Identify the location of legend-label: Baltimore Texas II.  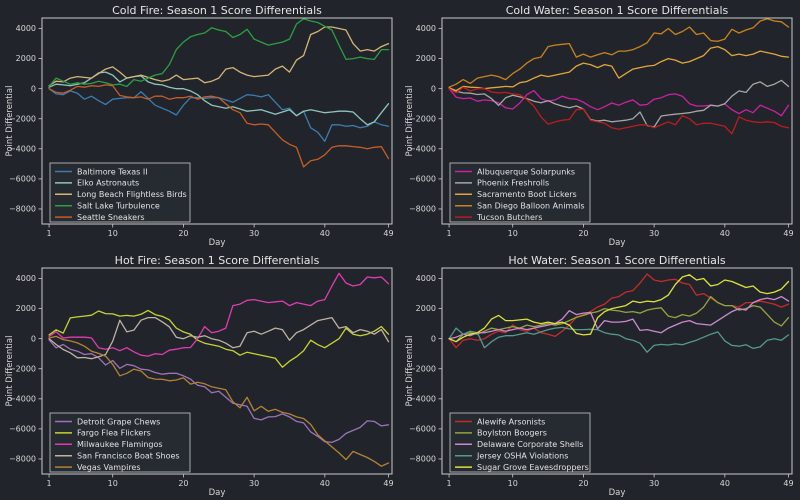
(112, 171).